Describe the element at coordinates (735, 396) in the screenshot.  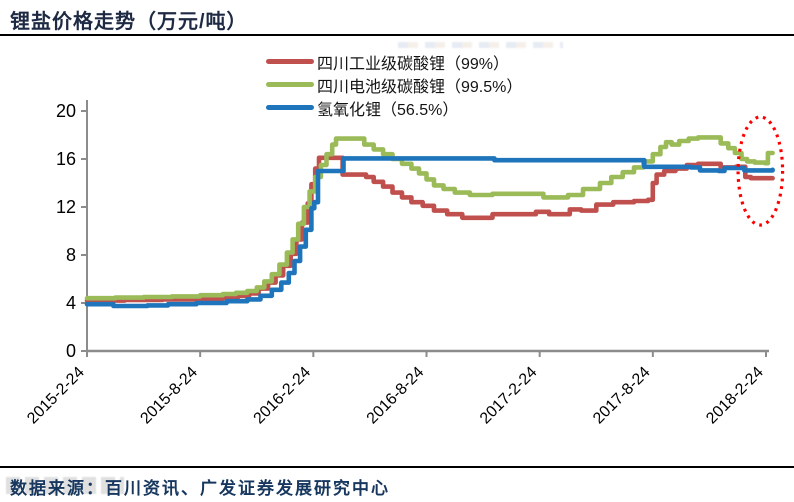
I see `x-tick-label: 2018-2-24` at that location.